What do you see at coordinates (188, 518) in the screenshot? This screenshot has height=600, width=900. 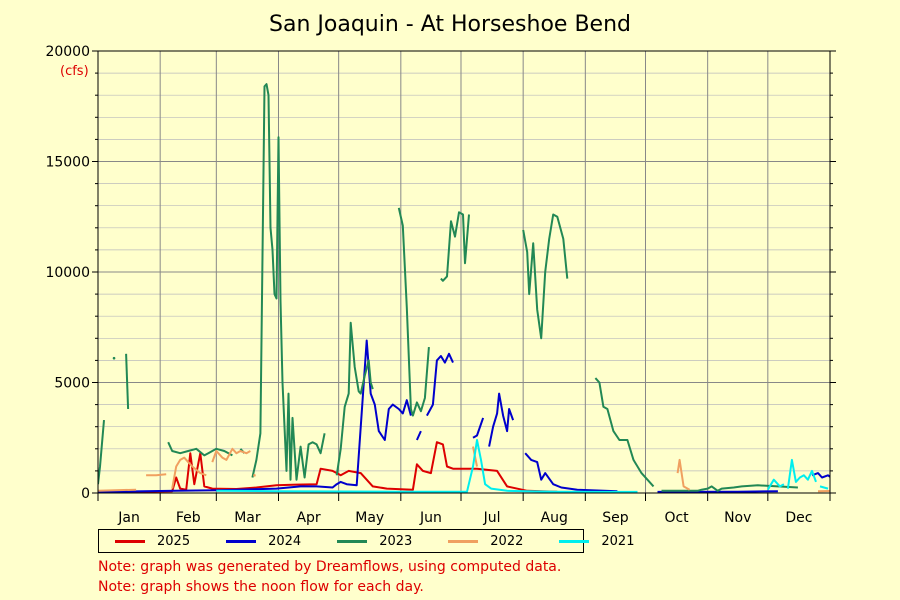 I see `x-tick-label: Feb` at bounding box center [188, 518].